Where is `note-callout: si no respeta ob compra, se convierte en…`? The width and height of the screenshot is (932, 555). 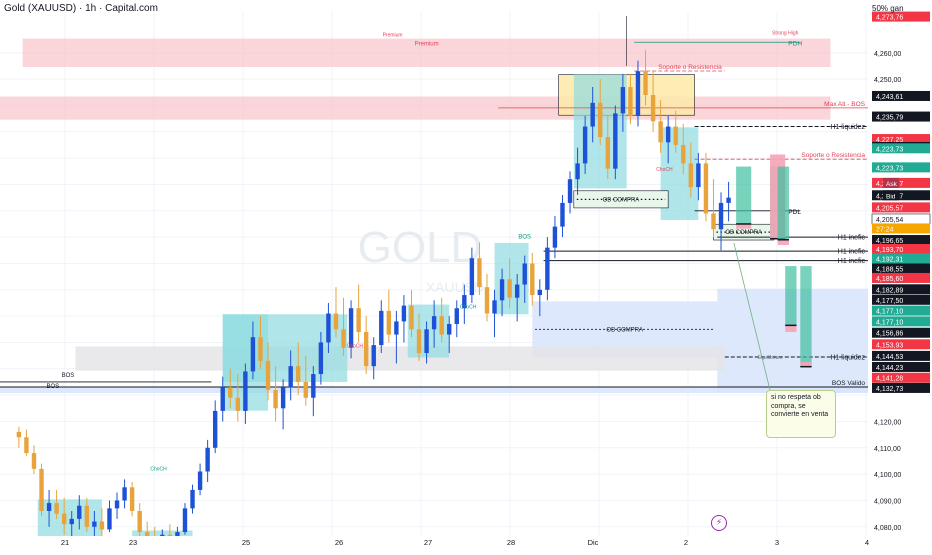
note-callout: si no respeta ob compra, se convierte en… is located at coordinates (801, 414).